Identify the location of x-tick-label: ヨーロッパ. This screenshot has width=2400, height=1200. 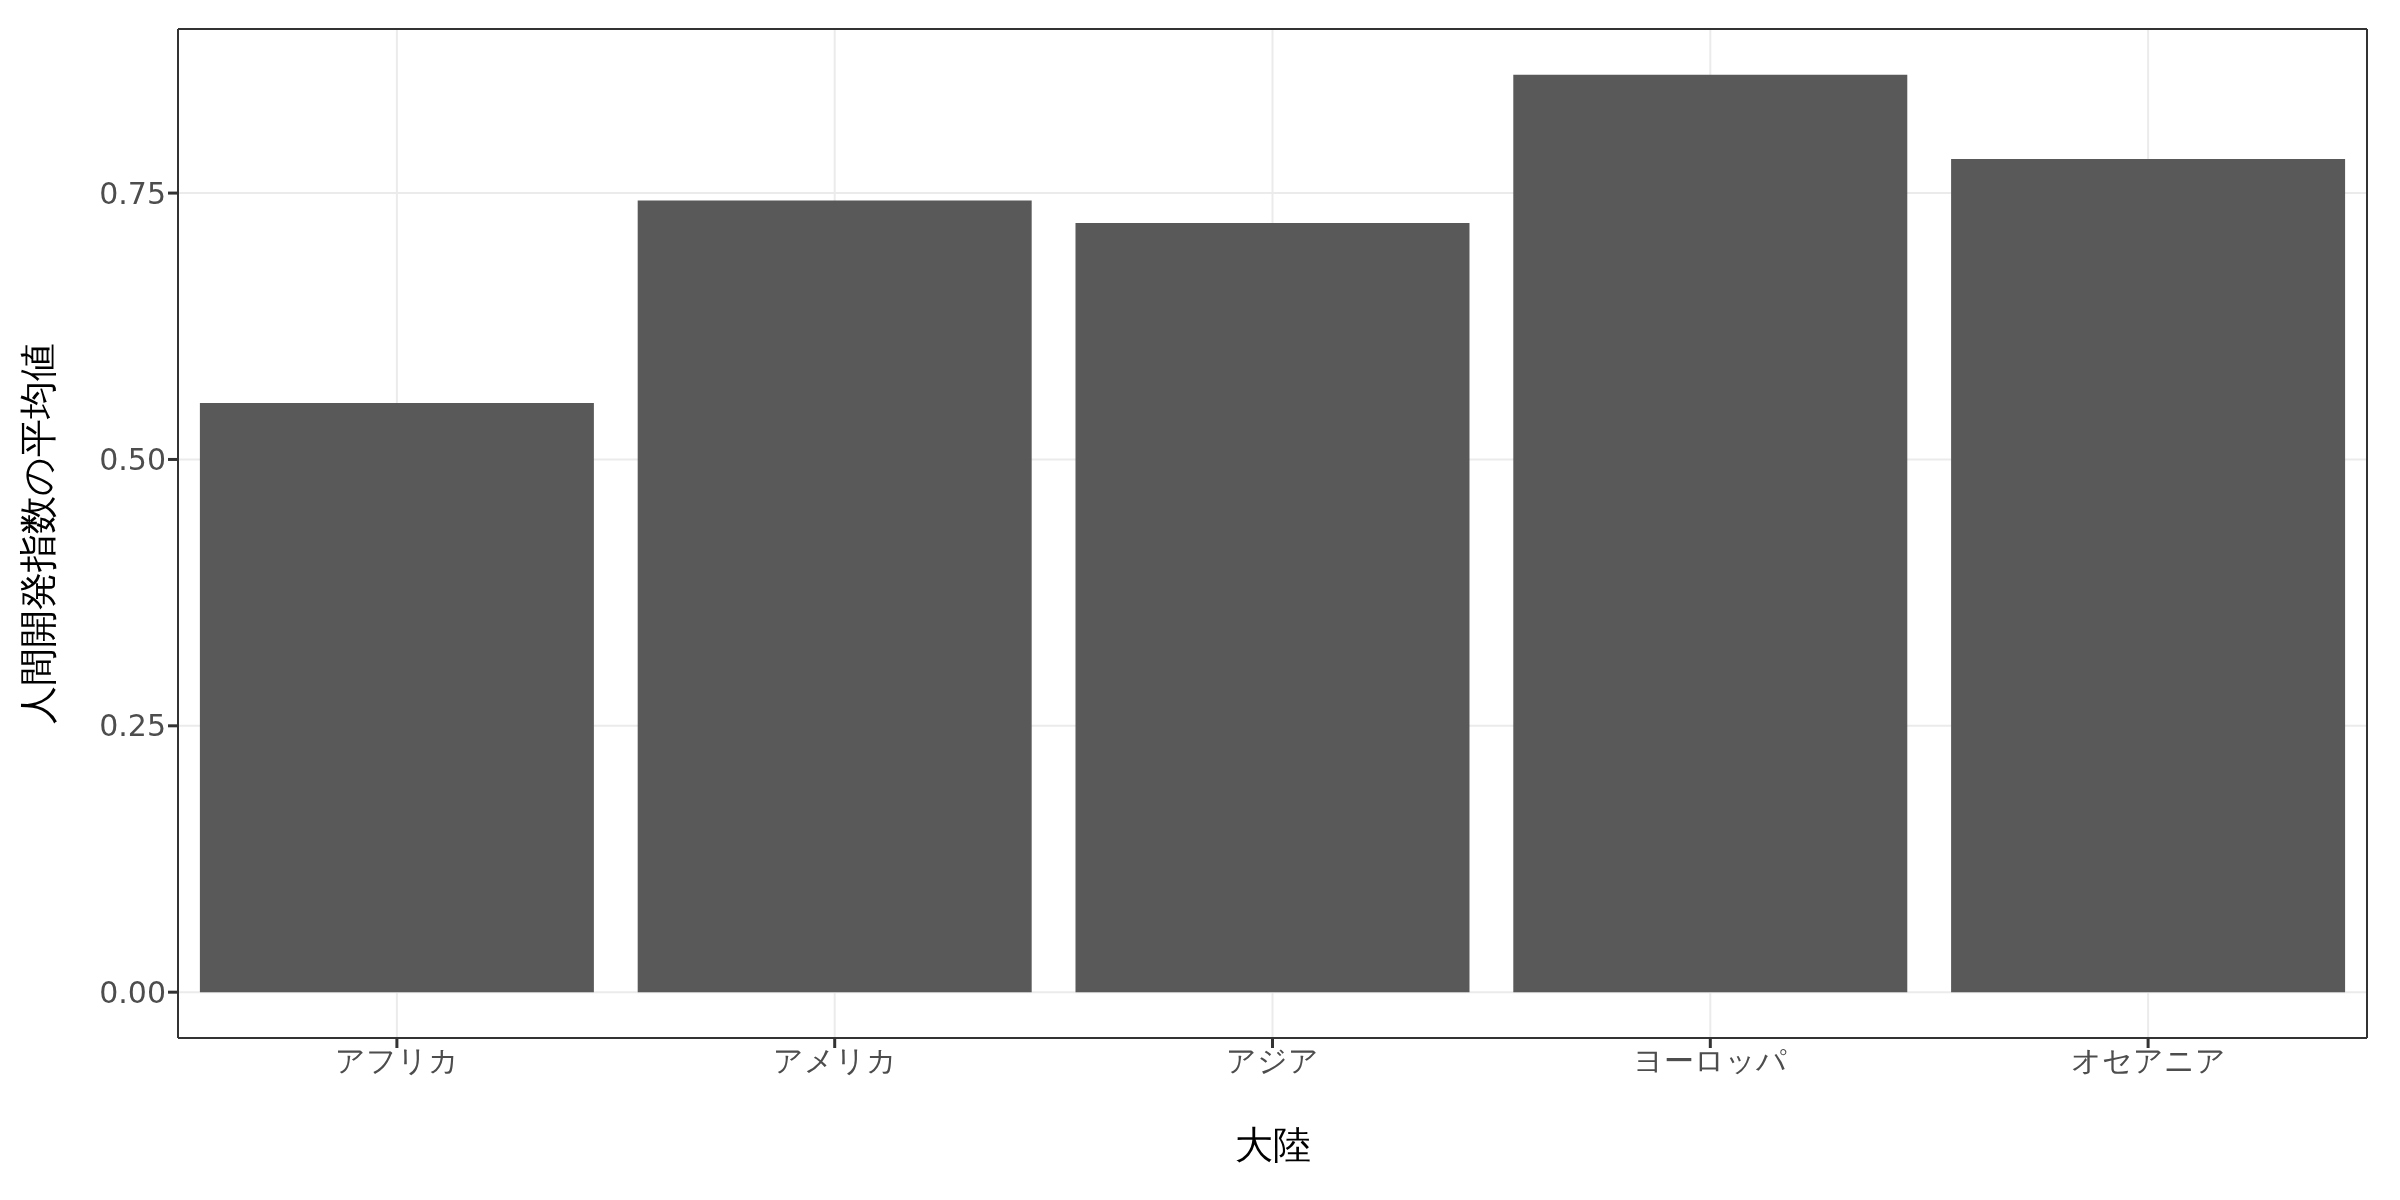
(1710, 1061).